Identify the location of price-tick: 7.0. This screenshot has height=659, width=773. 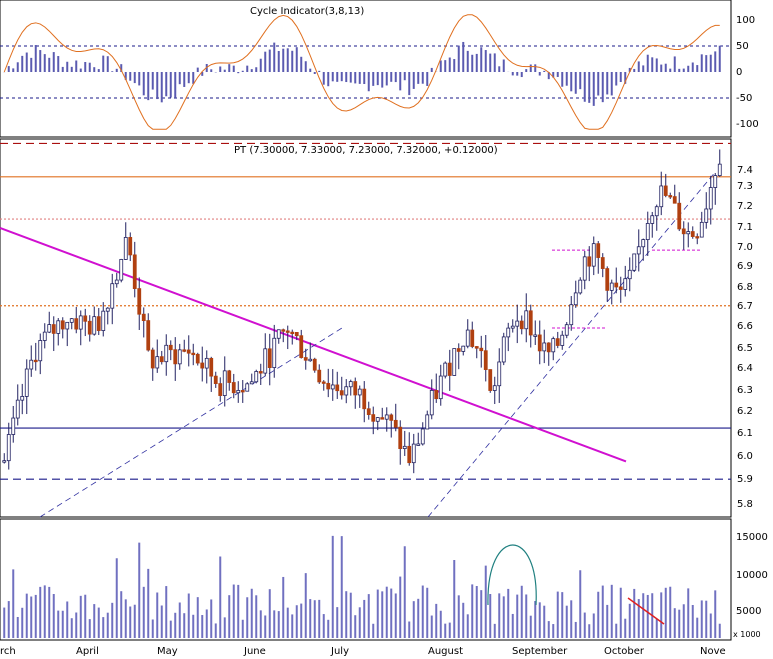
(745, 247).